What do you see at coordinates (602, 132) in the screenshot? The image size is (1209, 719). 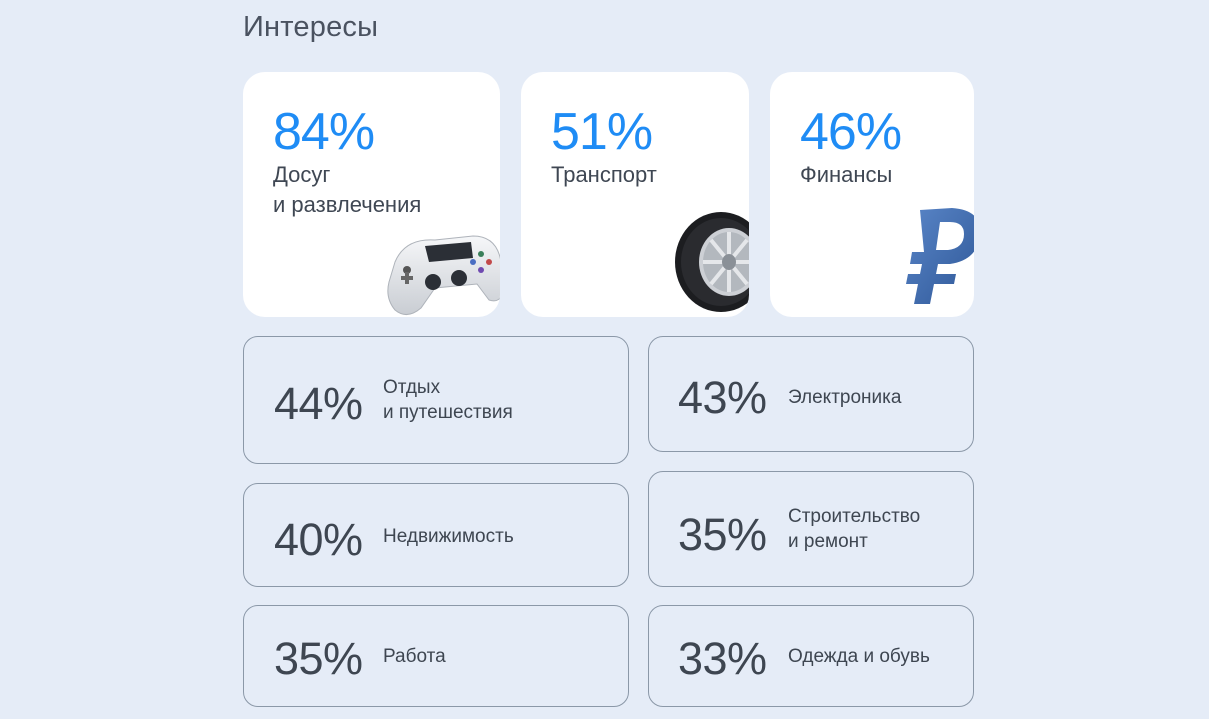 I see `highlight-percent: 51%` at bounding box center [602, 132].